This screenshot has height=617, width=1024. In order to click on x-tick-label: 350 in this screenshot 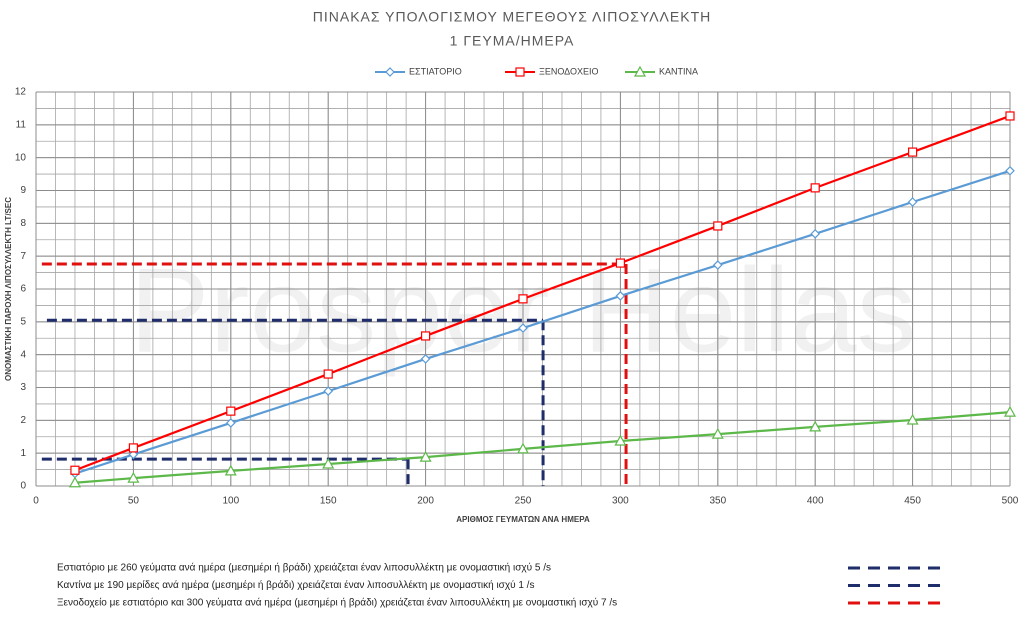, I will do `click(717, 501)`.